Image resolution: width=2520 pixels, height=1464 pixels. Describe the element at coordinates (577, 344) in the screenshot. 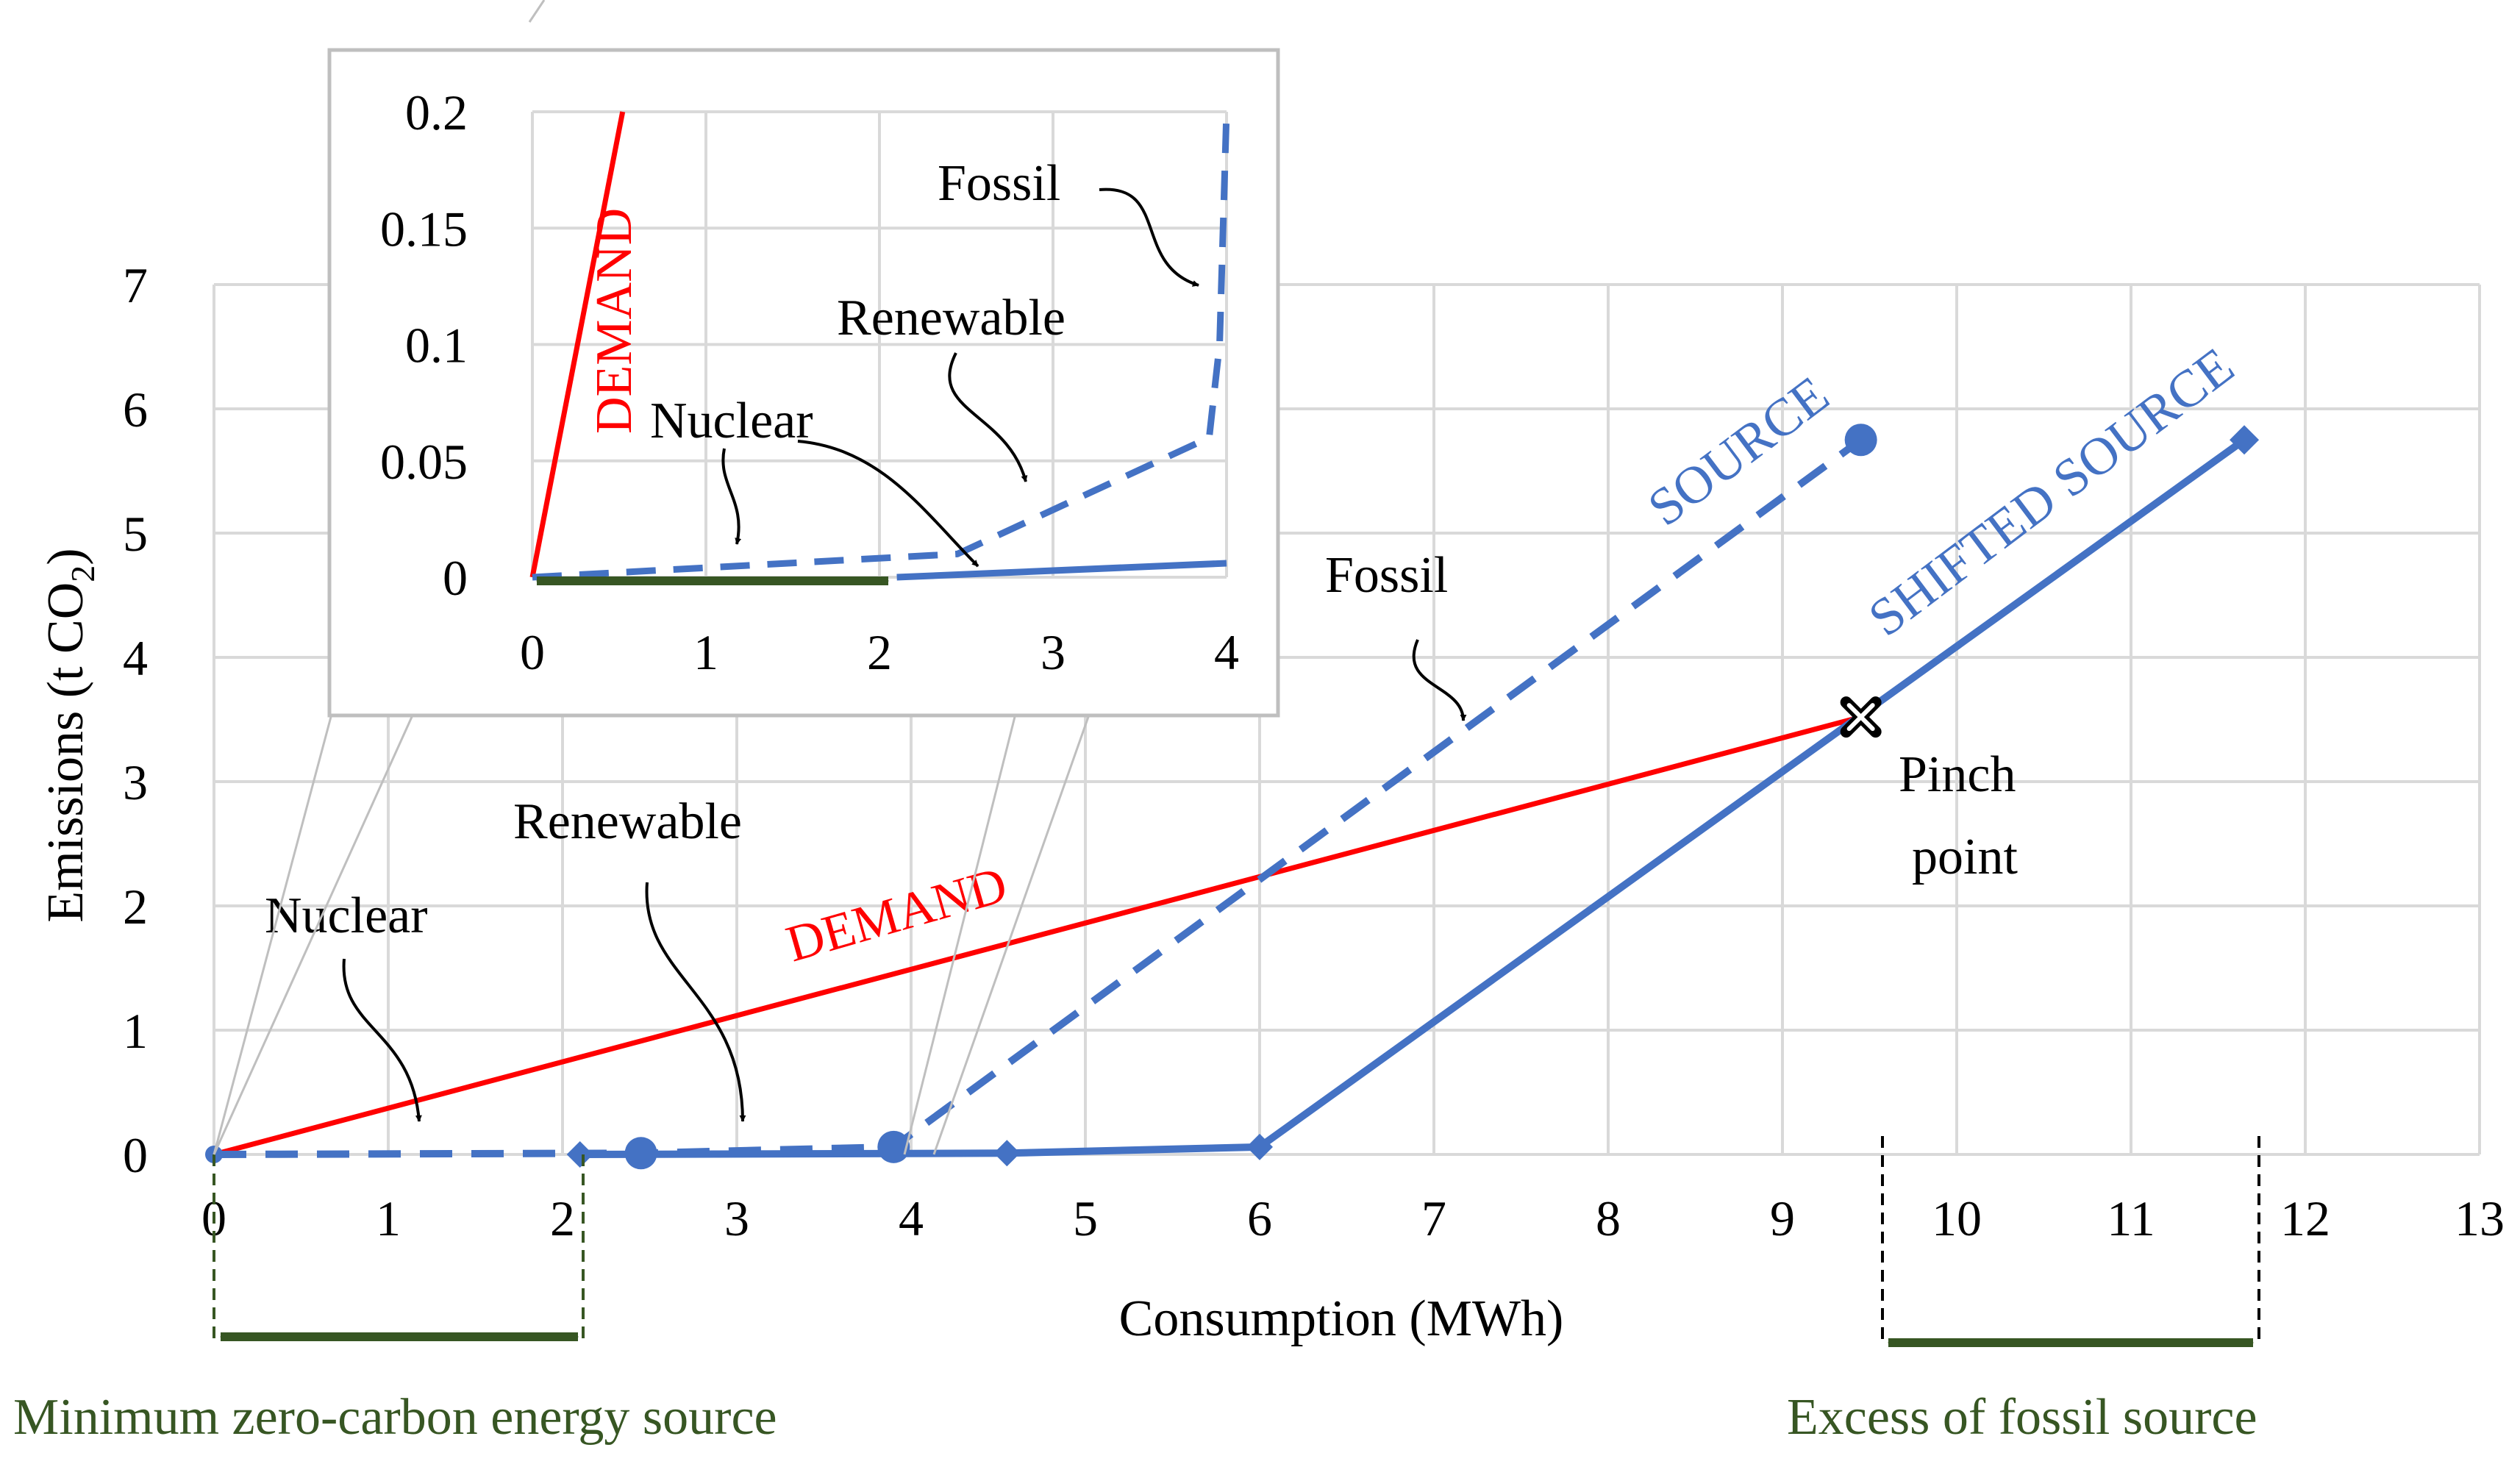

I see `inset-demand-line` at that location.